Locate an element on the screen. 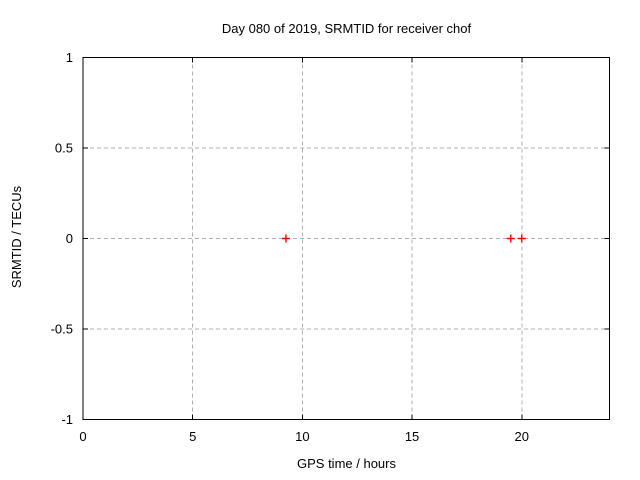  x-axis-label: GPS time / hours is located at coordinates (346, 463).